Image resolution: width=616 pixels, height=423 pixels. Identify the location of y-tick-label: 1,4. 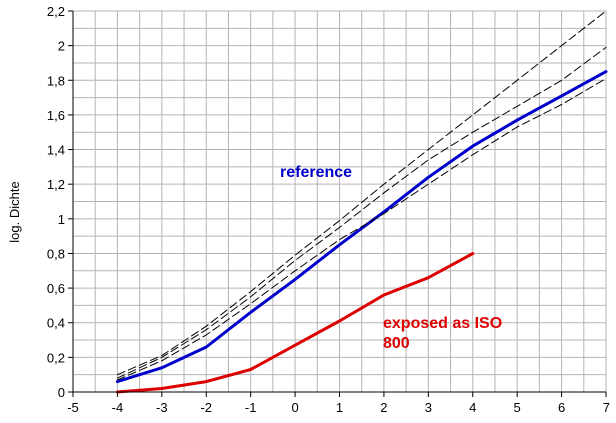
(56, 150).